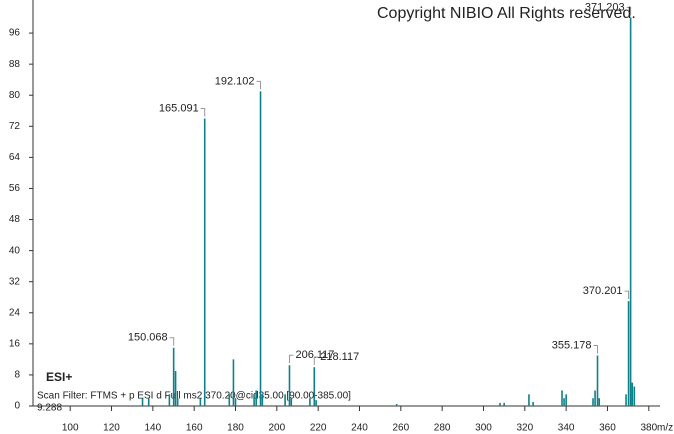 This screenshot has width=674, height=434. Describe the element at coordinates (400, 428) in the screenshot. I see `x-tick-label: 260` at that location.